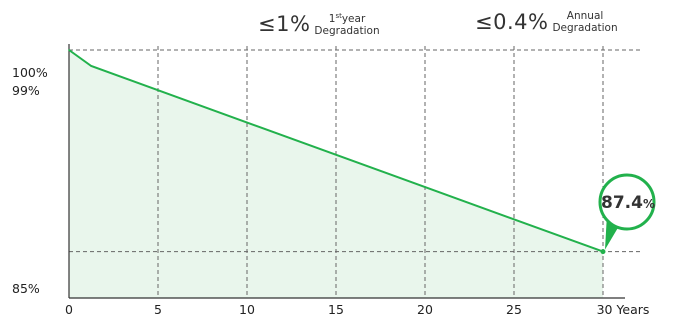  What do you see at coordinates (512, 22) in the screenshot?
I see `annual-degradation-value: ≤0.4%` at bounding box center [512, 22].